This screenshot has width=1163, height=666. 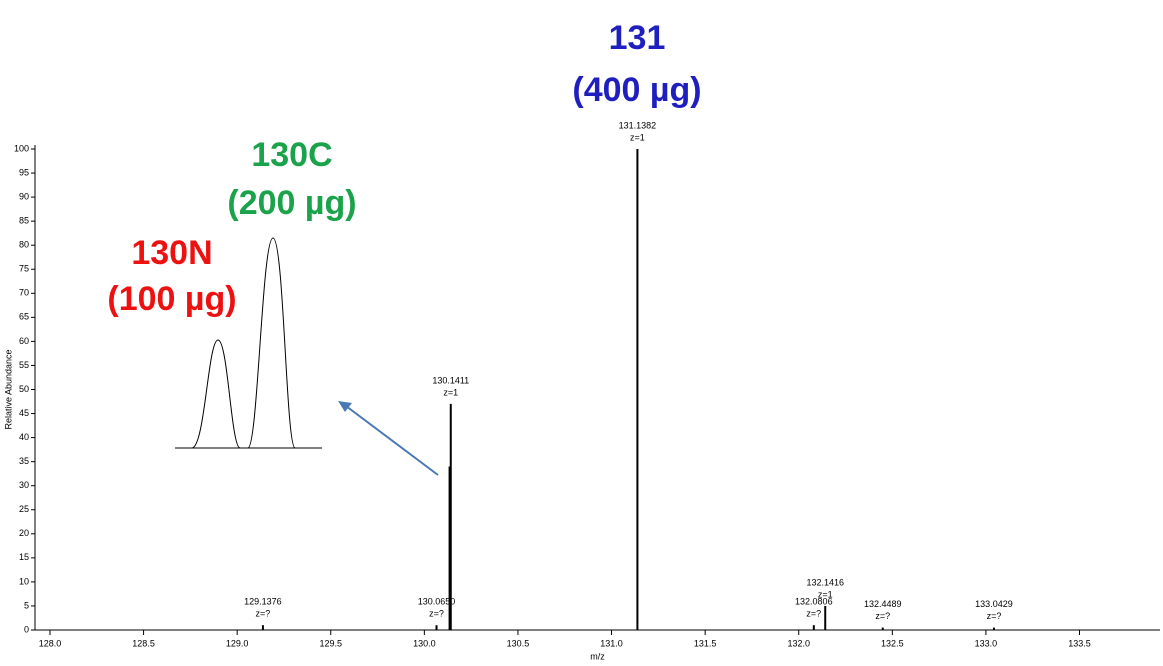 I want to click on y-tick-label: 40, so click(x=24, y=437).